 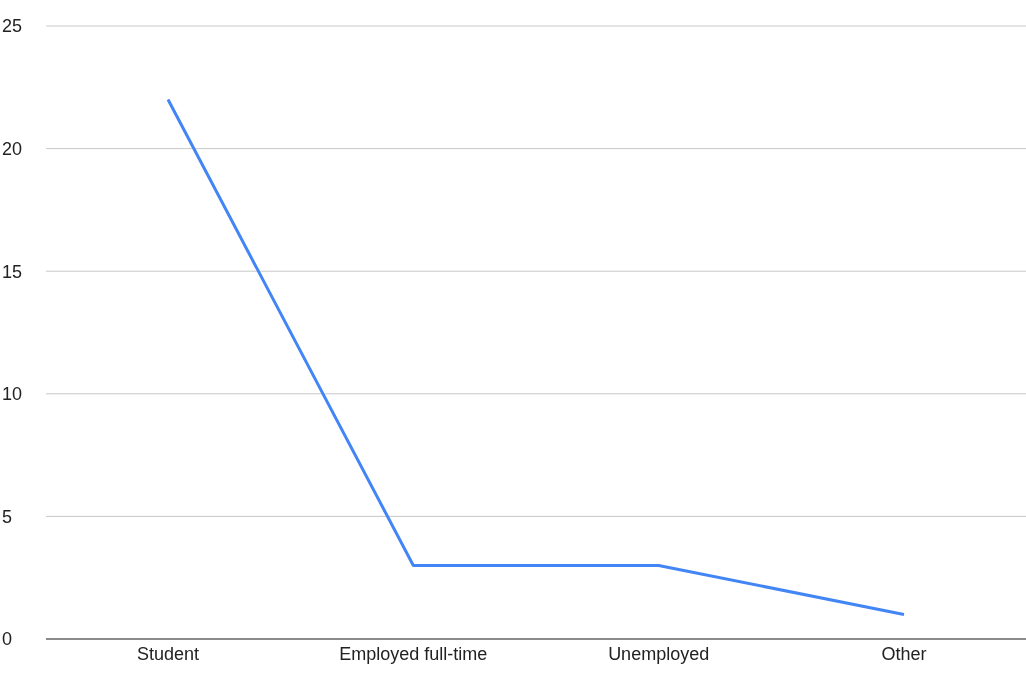 What do you see at coordinates (7, 639) in the screenshot?
I see `y-tick-label: 0` at bounding box center [7, 639].